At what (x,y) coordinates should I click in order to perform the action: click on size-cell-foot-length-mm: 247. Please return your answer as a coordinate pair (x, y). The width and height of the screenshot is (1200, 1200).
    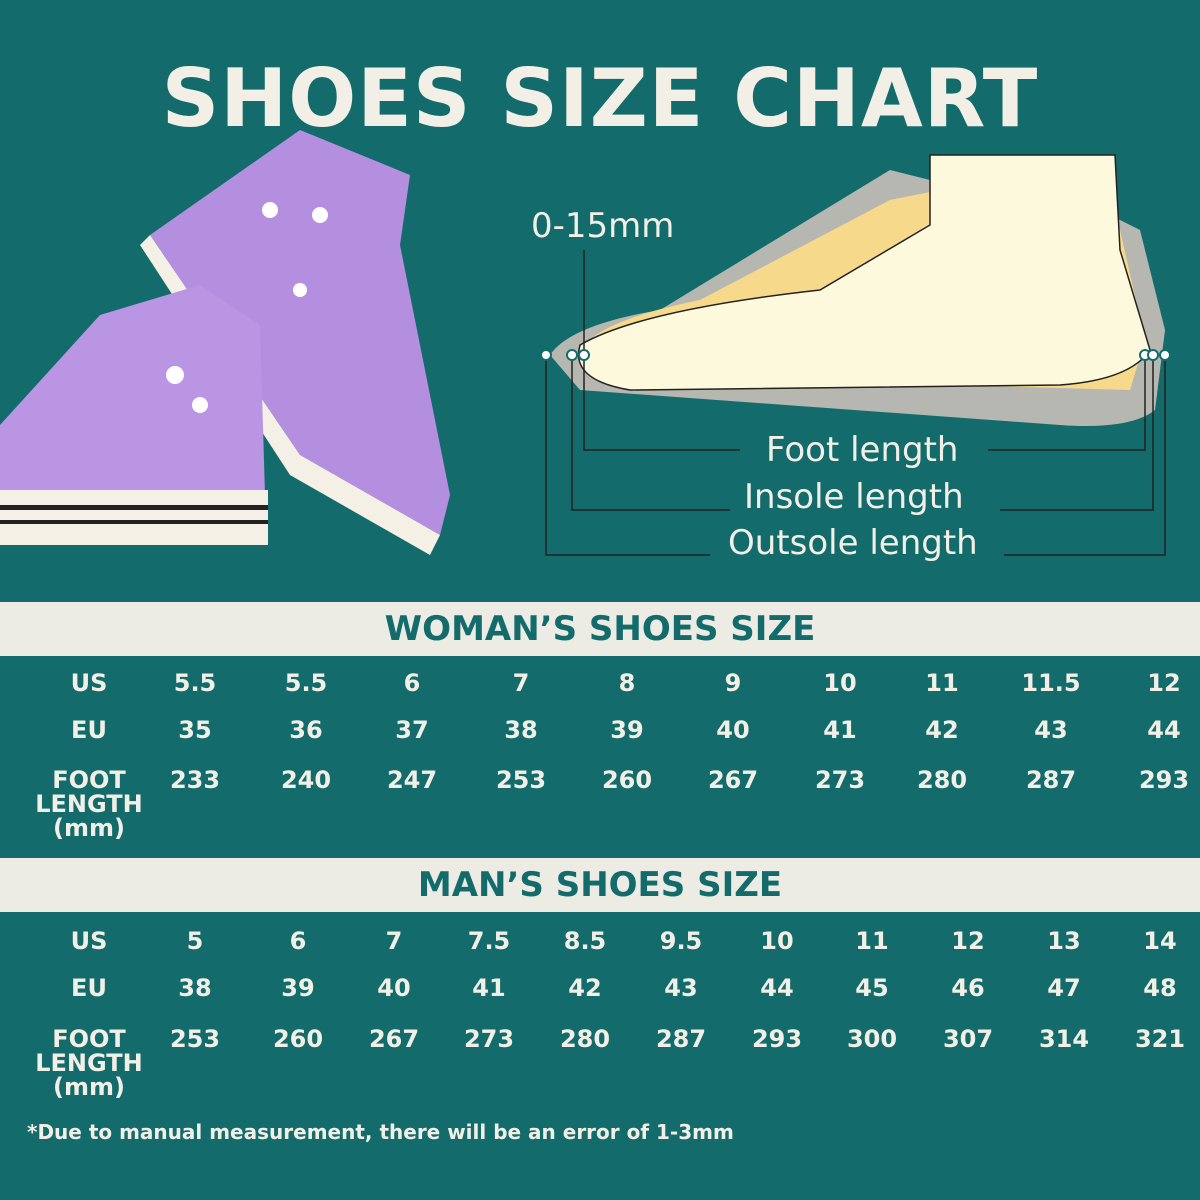
    Looking at the image, I should click on (412, 780).